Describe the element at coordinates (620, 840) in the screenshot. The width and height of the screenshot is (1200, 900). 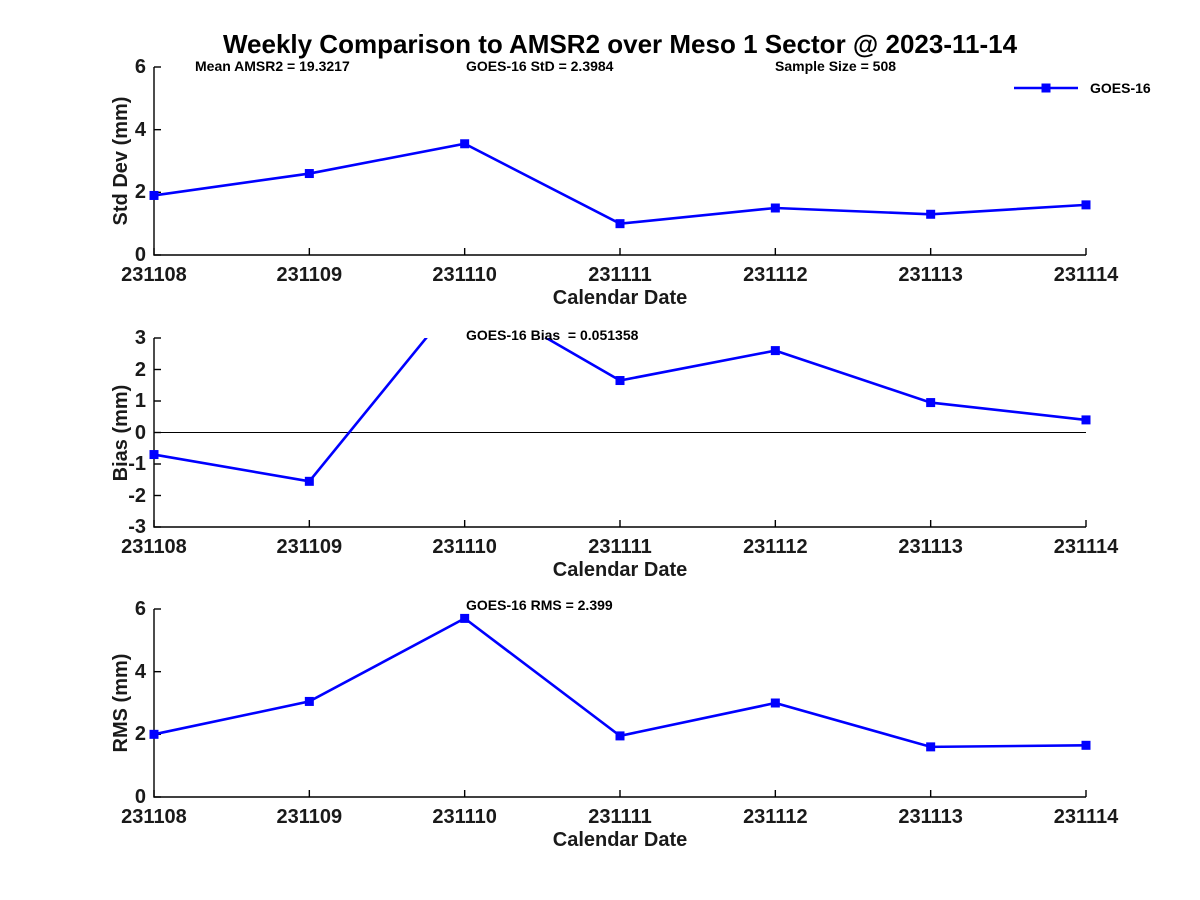
I see `rms-xaxis-label: Calendar Date` at that location.